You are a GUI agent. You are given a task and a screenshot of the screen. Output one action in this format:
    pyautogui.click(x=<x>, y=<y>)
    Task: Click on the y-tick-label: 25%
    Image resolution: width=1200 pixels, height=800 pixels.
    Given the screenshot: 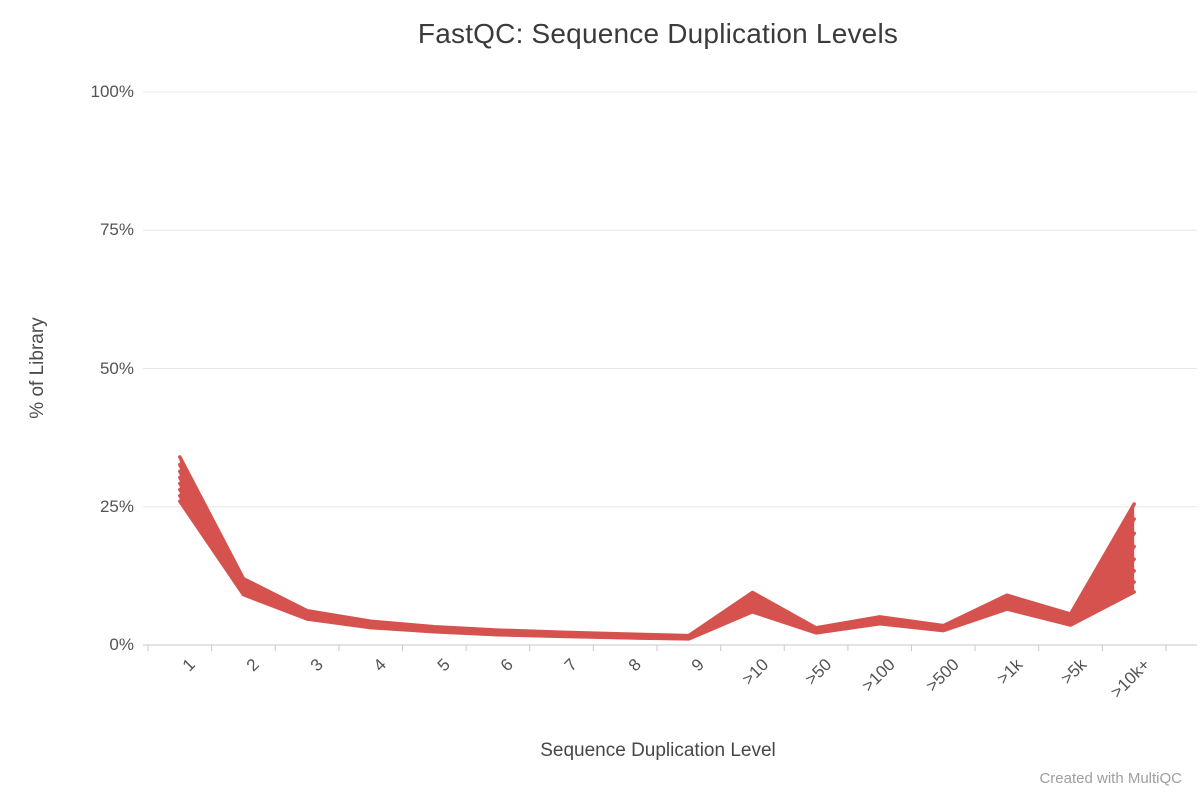 What is the action you would take?
    pyautogui.click(x=116, y=506)
    